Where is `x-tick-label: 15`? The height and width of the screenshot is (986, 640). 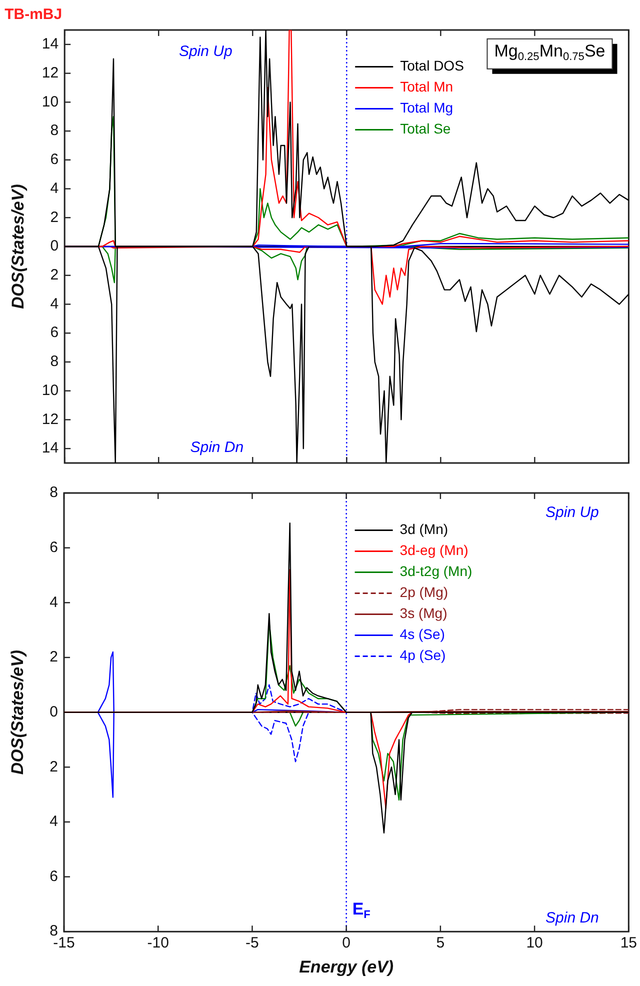
x-tick-label: 15 is located at coordinates (628, 943).